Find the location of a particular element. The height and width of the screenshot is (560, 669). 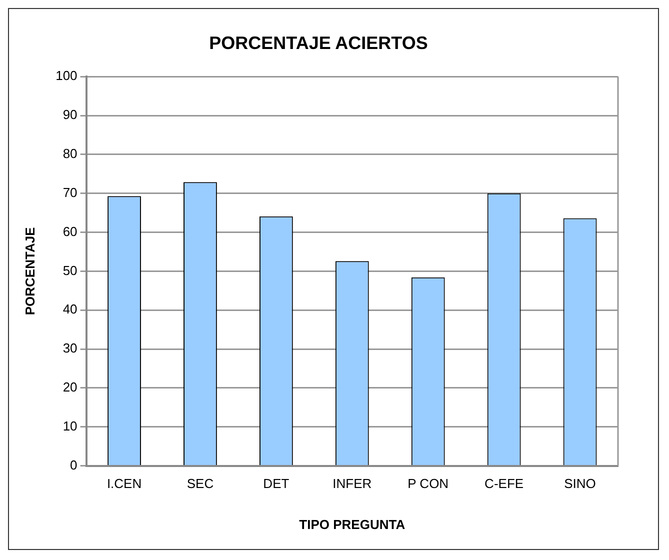

x-axis-title: TIPO PREGUNTA is located at coordinates (352, 524).